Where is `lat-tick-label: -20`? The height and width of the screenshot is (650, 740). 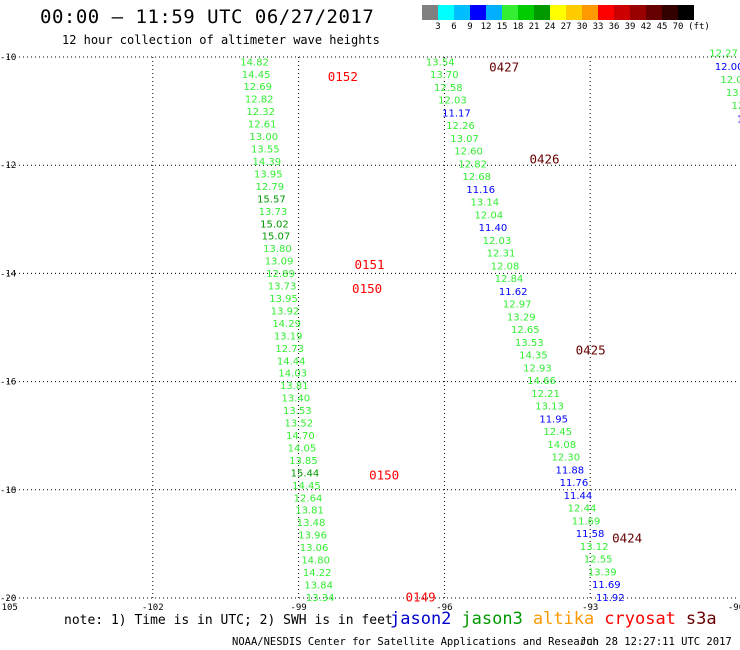 lat-tick-label: -20 is located at coordinates (8, 599).